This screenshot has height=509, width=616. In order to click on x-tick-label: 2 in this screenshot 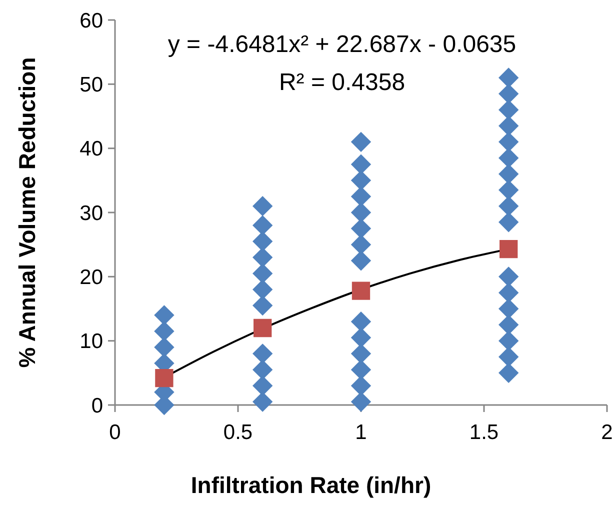, I will do `click(607, 432)`.